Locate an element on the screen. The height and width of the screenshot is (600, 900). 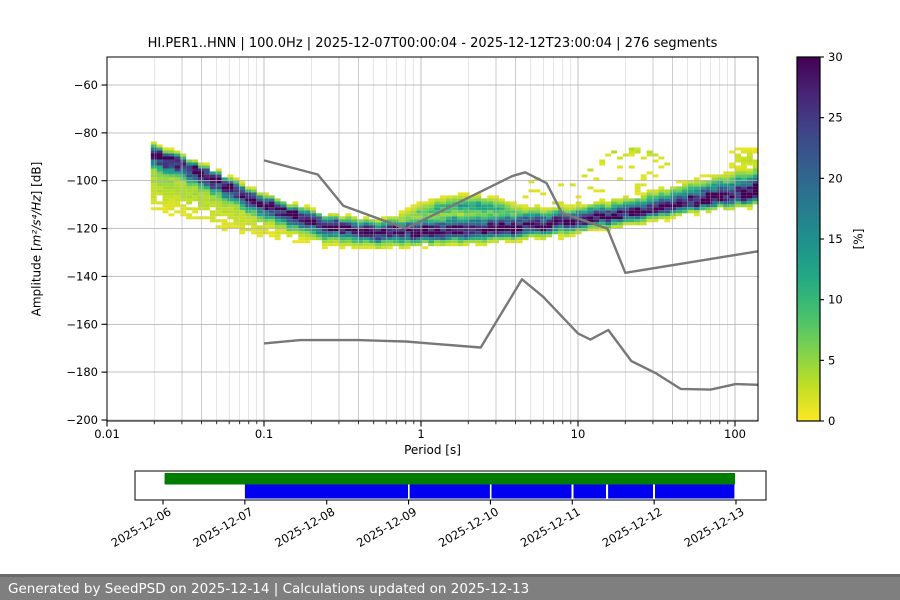
x-tick-label: 0.01 is located at coordinates (107, 434).